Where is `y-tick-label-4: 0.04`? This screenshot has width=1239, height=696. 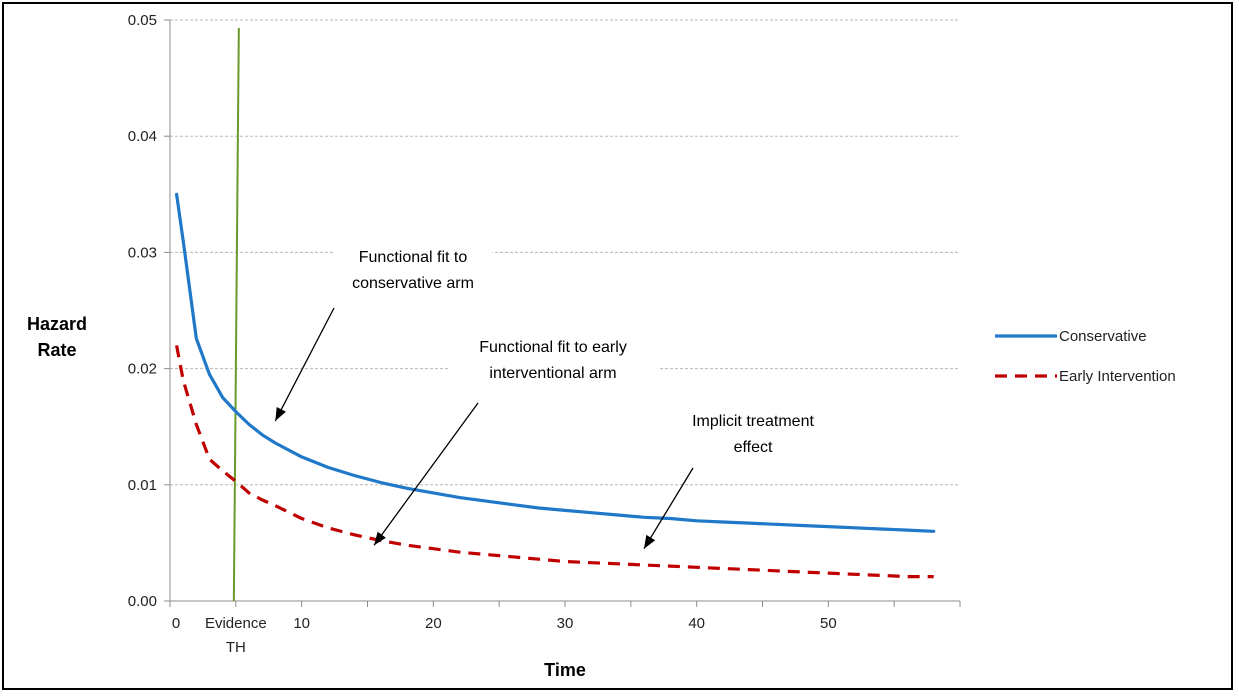
y-tick-label-4: 0.04 is located at coordinates (142, 136).